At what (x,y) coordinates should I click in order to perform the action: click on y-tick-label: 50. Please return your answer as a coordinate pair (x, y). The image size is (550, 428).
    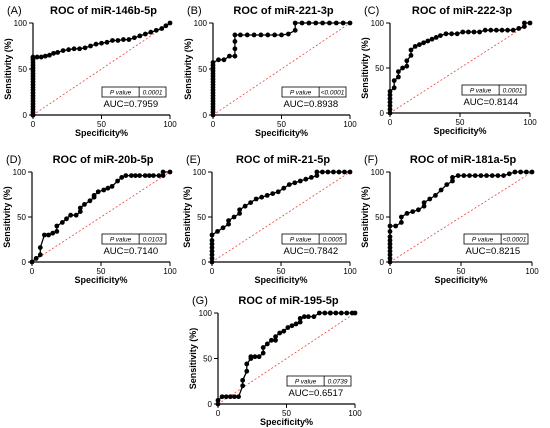
    Looking at the image, I should click on (202, 69).